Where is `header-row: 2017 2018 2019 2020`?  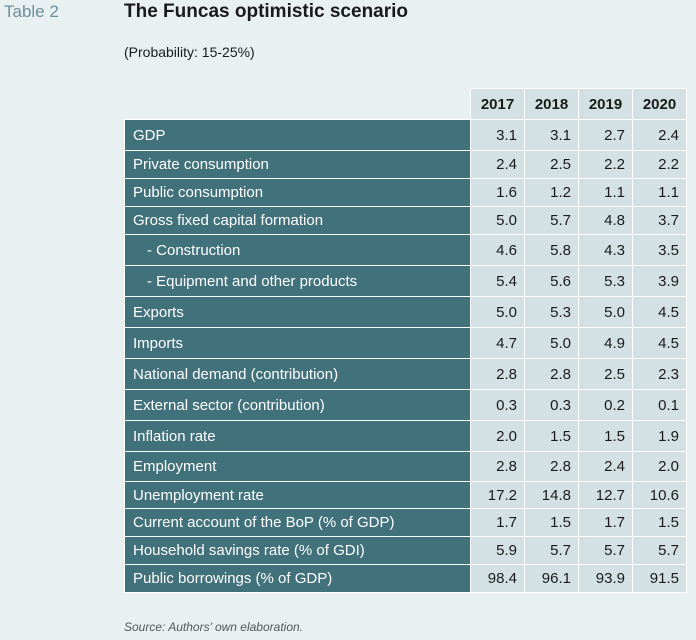 header-row: 2017 2018 2019 2020 is located at coordinates (406, 104).